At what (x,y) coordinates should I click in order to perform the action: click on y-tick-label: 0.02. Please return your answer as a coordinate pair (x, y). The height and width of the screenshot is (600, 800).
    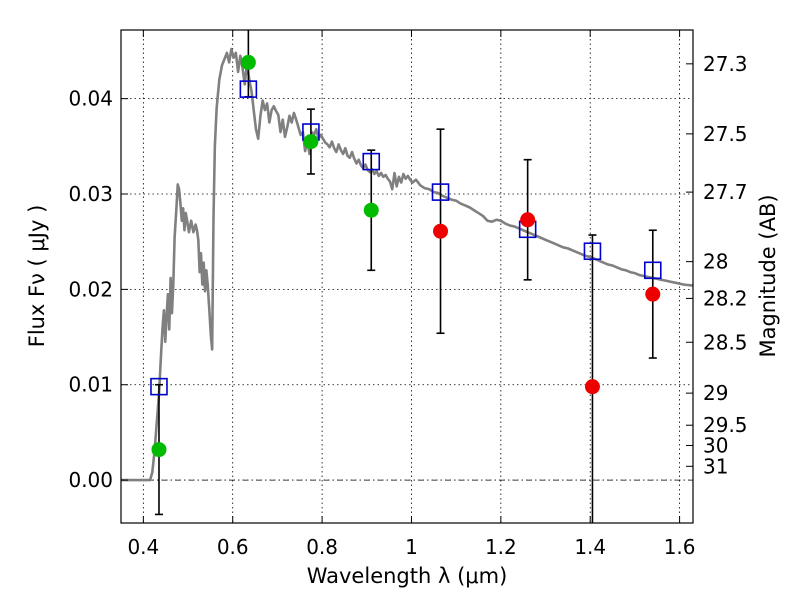
    Looking at the image, I should click on (90, 289).